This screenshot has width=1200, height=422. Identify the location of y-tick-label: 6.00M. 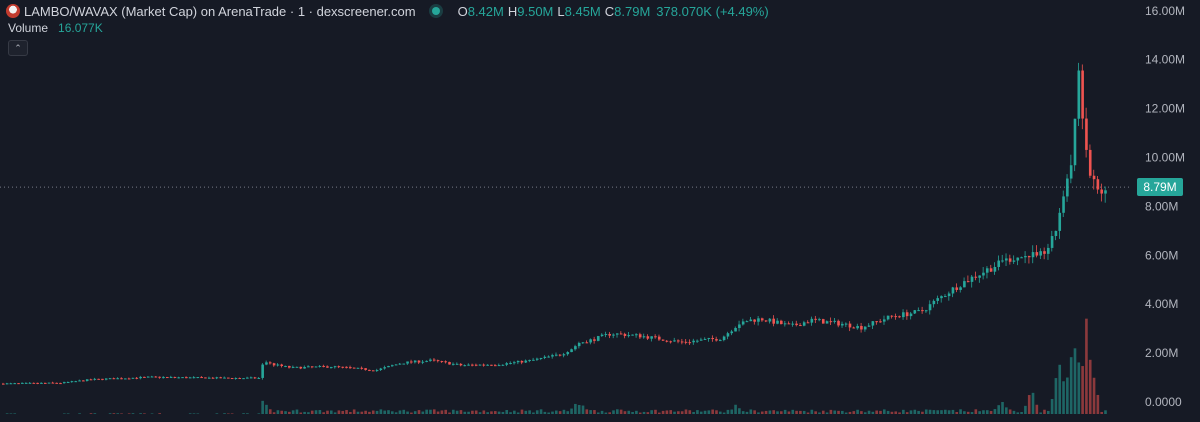
(1161, 255).